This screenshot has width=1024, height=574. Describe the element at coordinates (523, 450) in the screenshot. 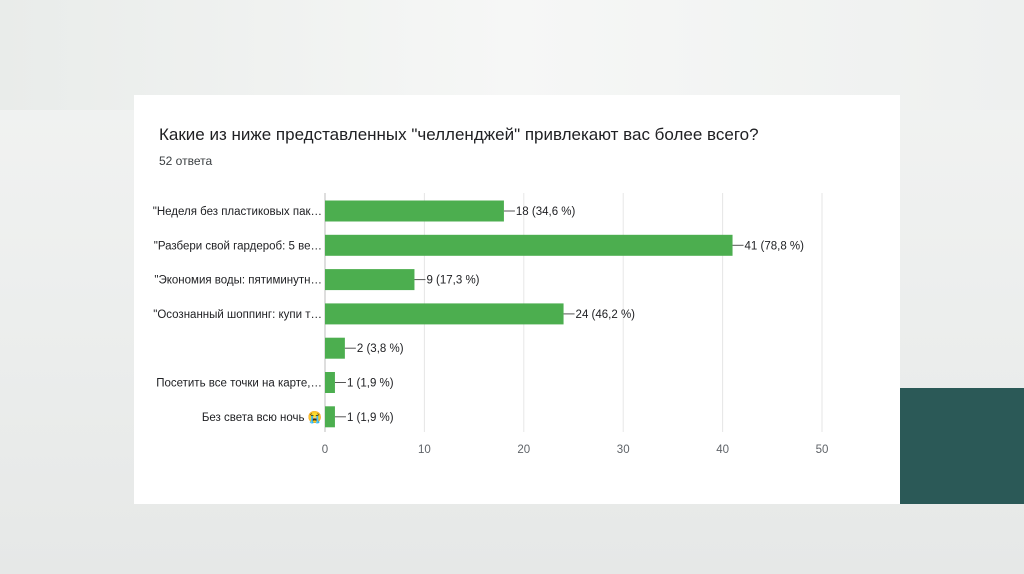

I see `x-tick-label: 20` at that location.